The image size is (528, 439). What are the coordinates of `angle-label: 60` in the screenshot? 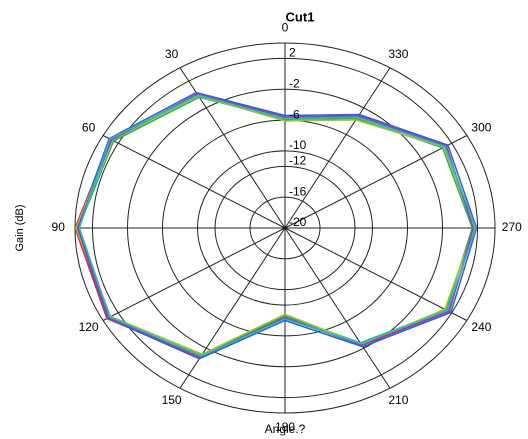 It's located at (89, 127).